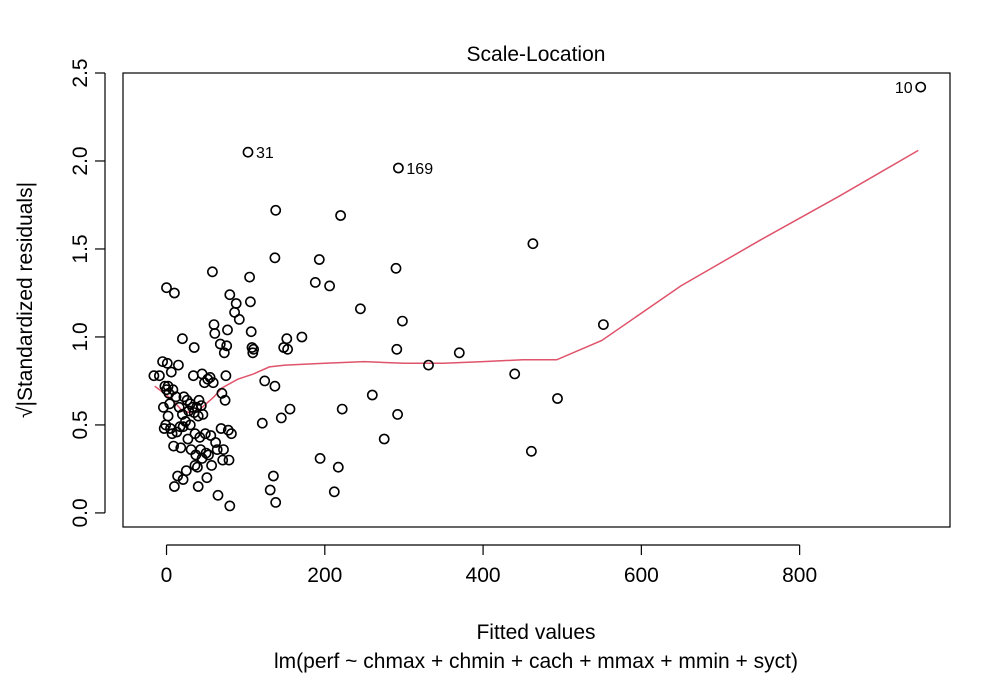 This screenshot has height=696, width=1005. Describe the element at coordinates (324, 575) in the screenshot. I see `x-tick-label: 200` at that location.